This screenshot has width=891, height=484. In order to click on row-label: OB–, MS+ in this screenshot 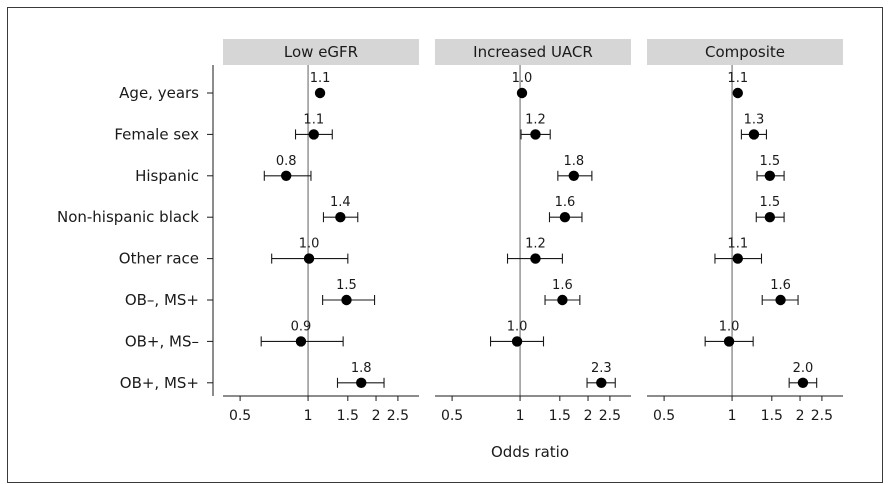, I will do `click(162, 300)`.